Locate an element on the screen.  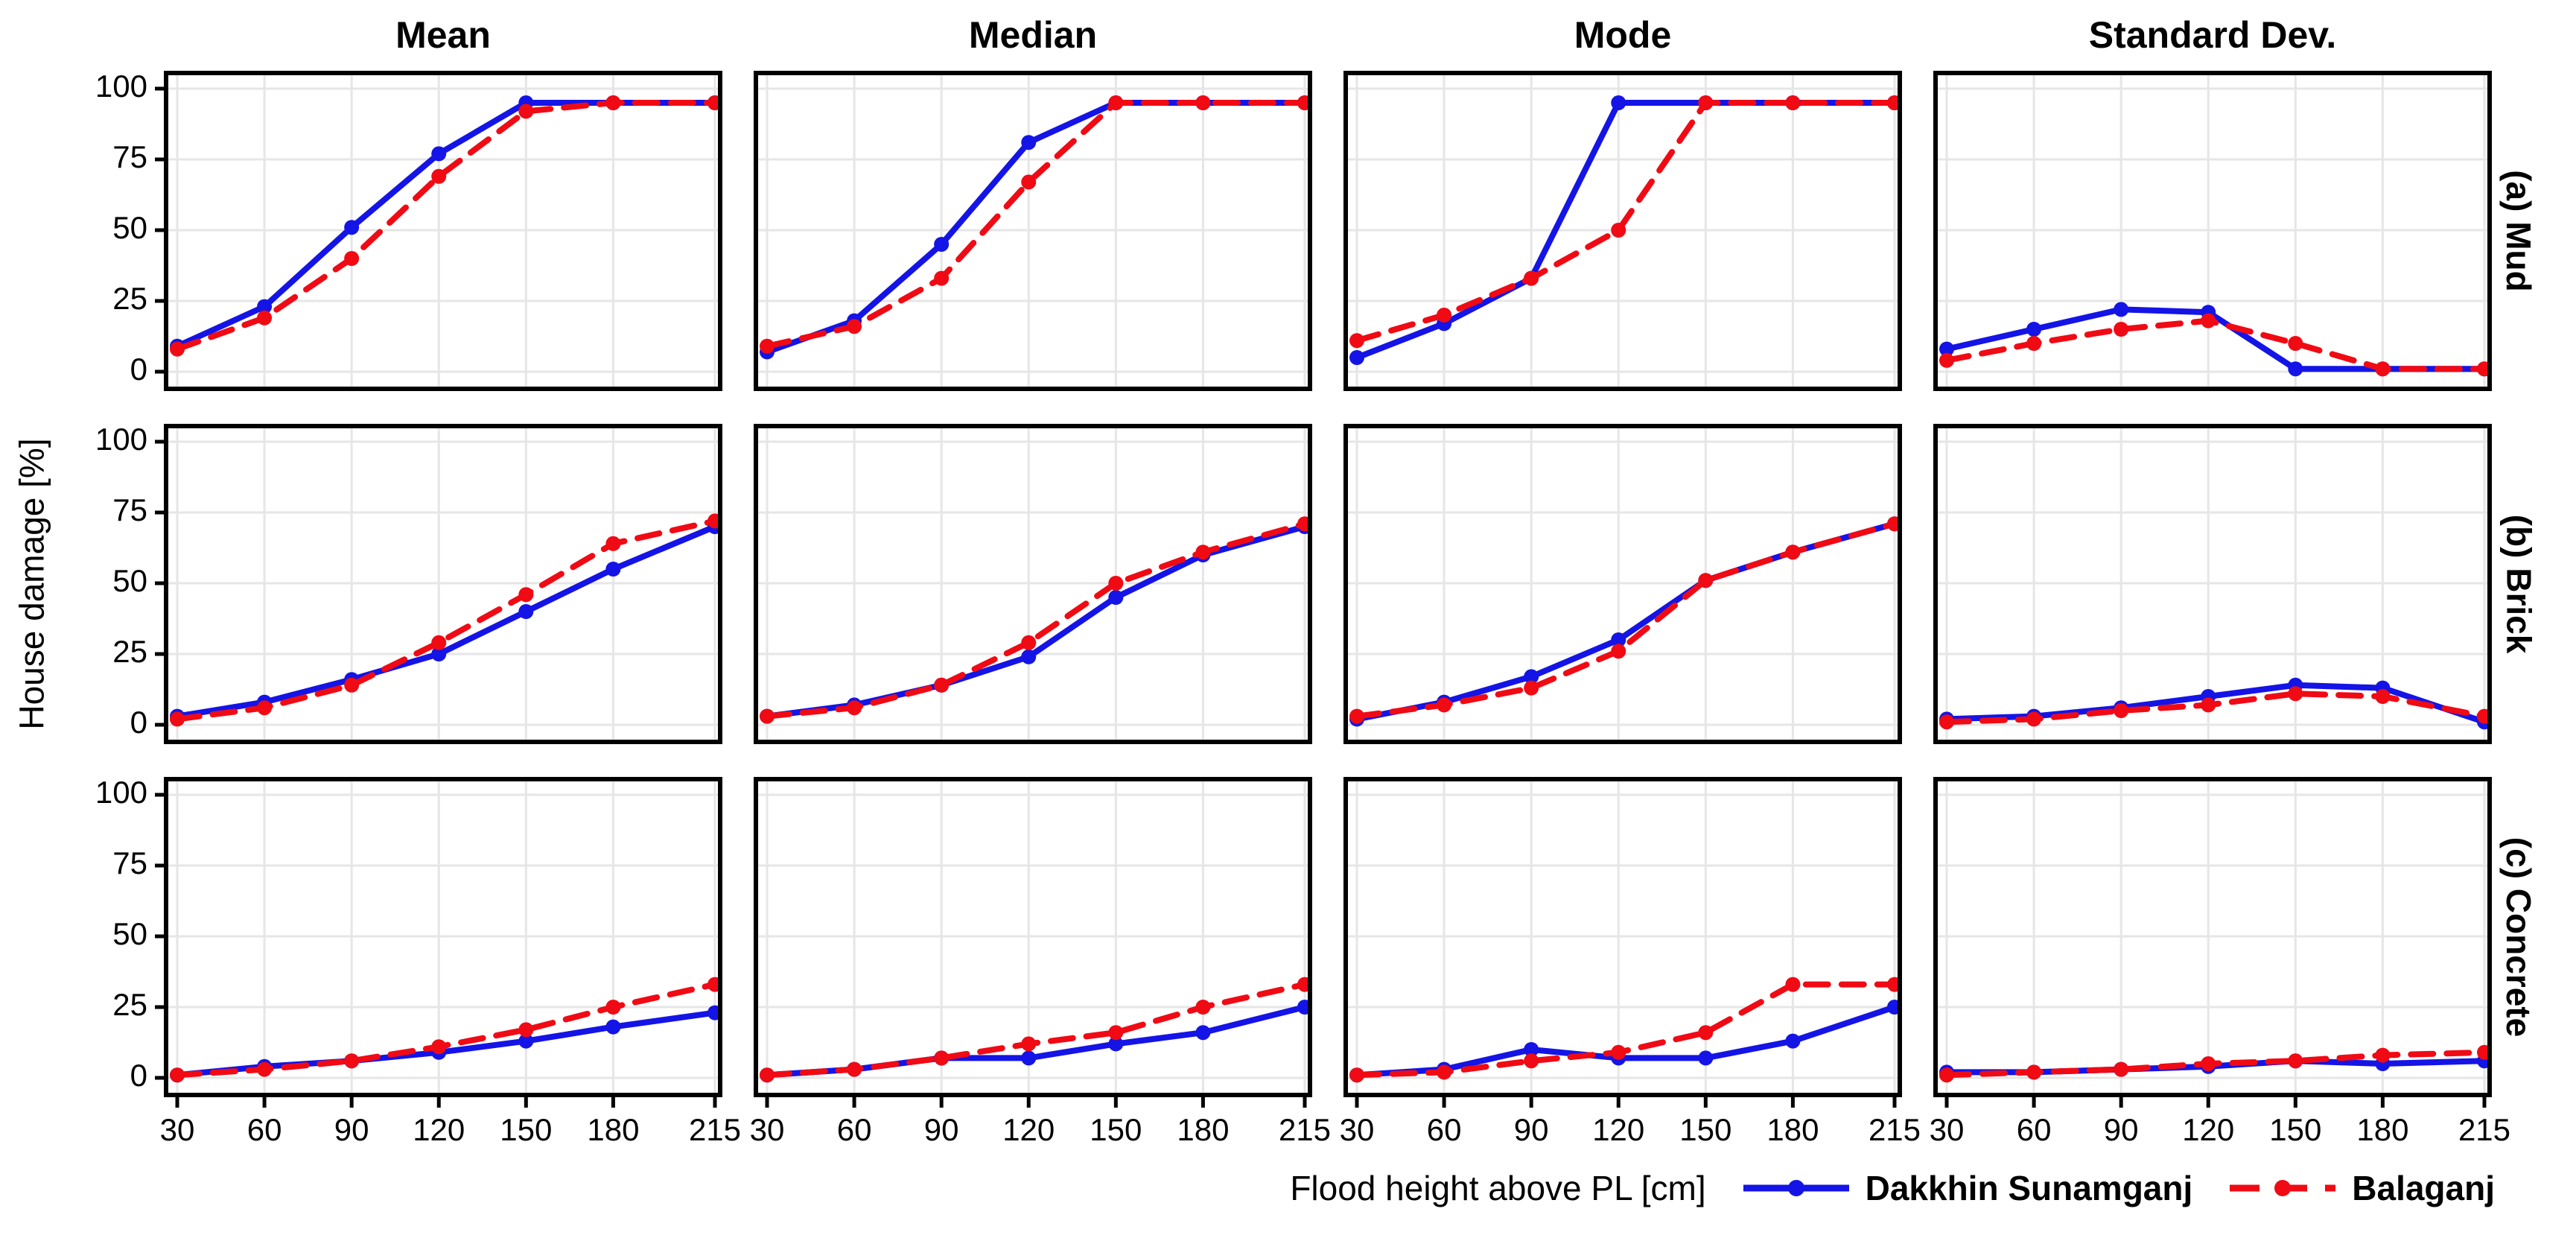
column-title-mode: Mode is located at coordinates (1623, 35).